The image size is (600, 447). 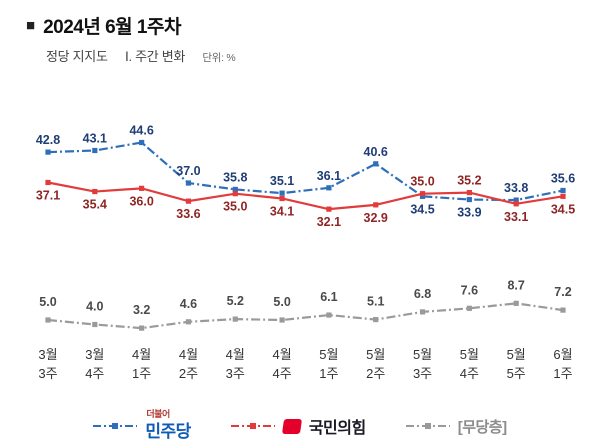 I want to click on svg-text: 35.6, so click(x=563, y=178).